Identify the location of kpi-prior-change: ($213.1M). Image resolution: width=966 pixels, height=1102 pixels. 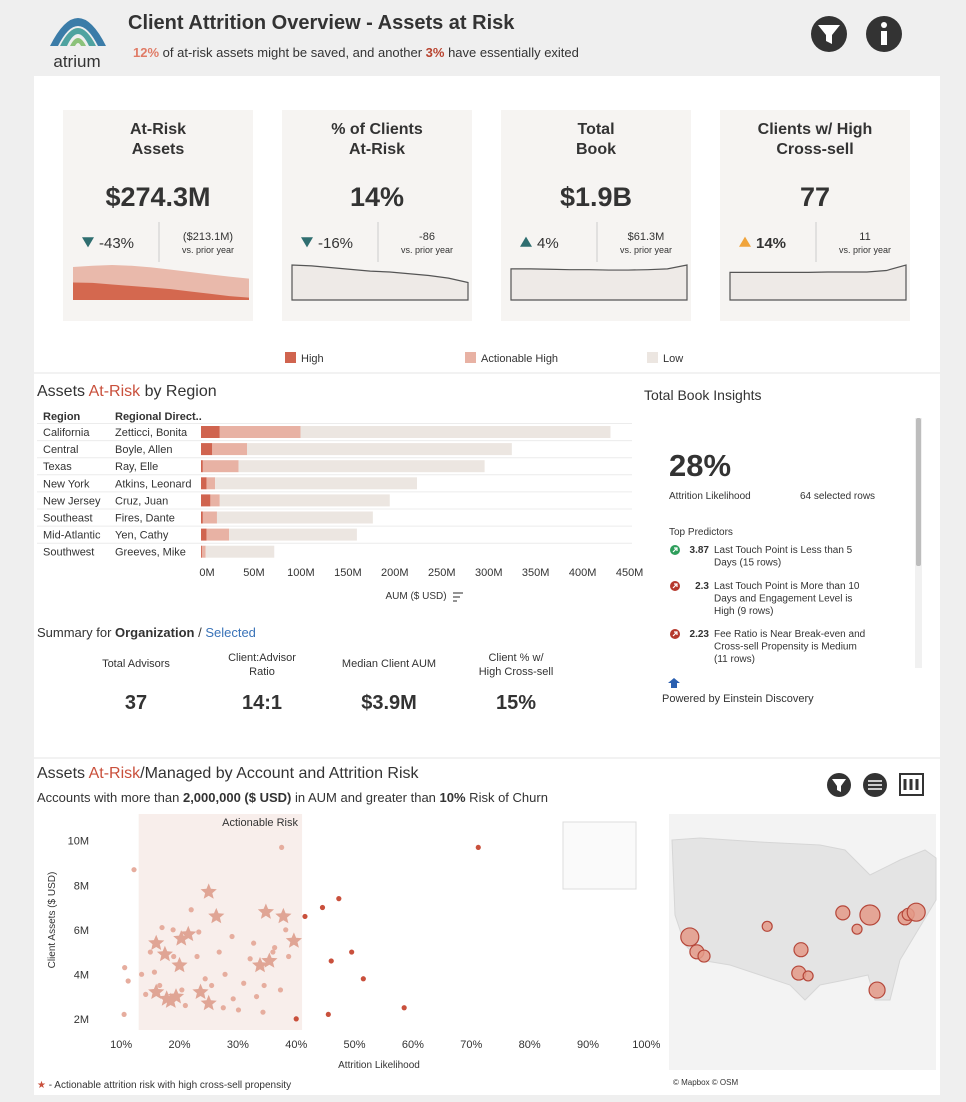
(208, 237).